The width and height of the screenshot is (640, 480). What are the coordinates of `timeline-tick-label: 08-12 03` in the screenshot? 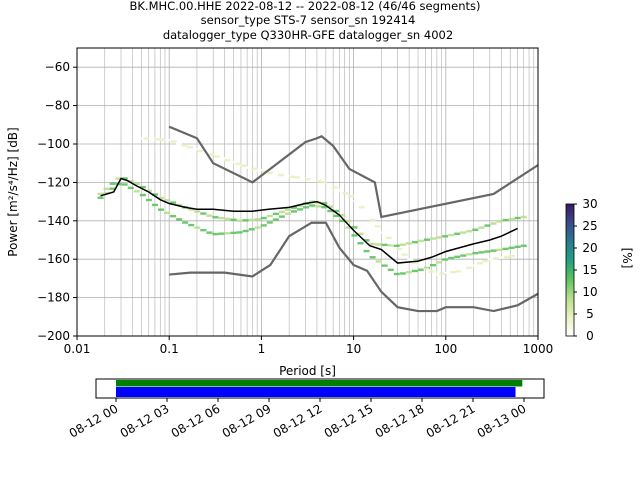 It's located at (145, 420).